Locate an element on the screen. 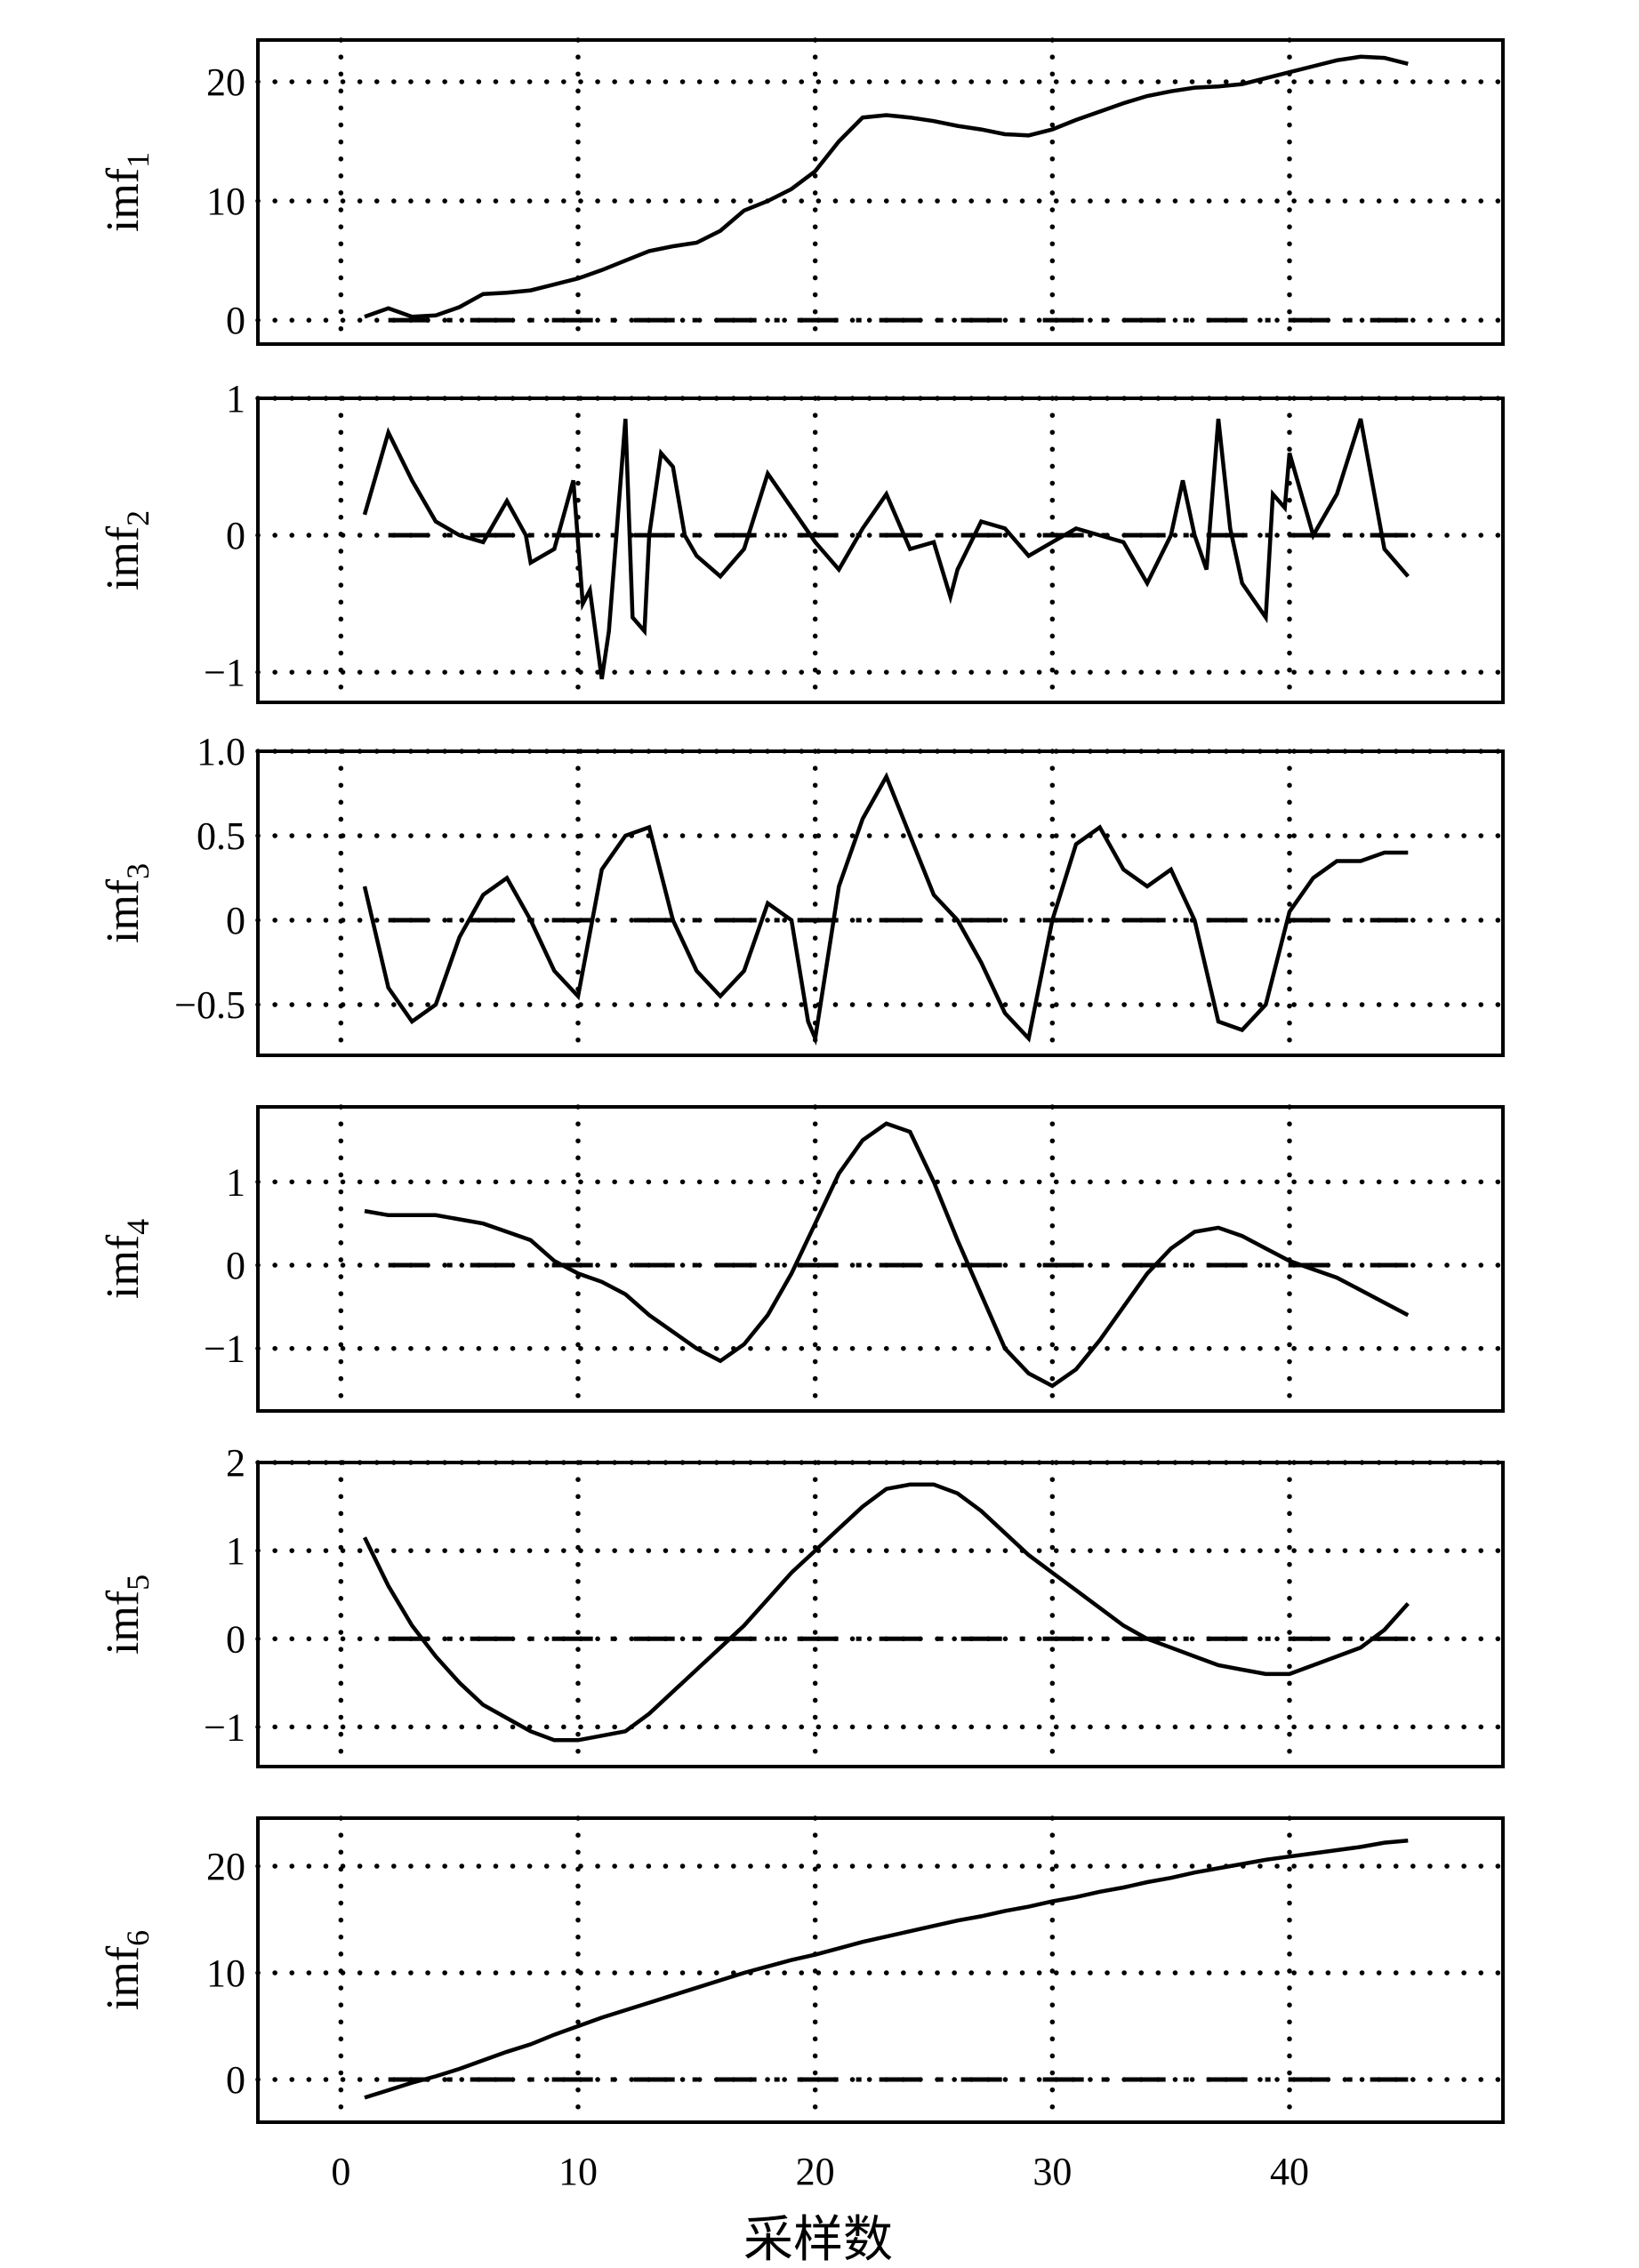 The width and height of the screenshot is (1639, 2268). y-axis-title-subscript: 6 is located at coordinates (138, 1938).